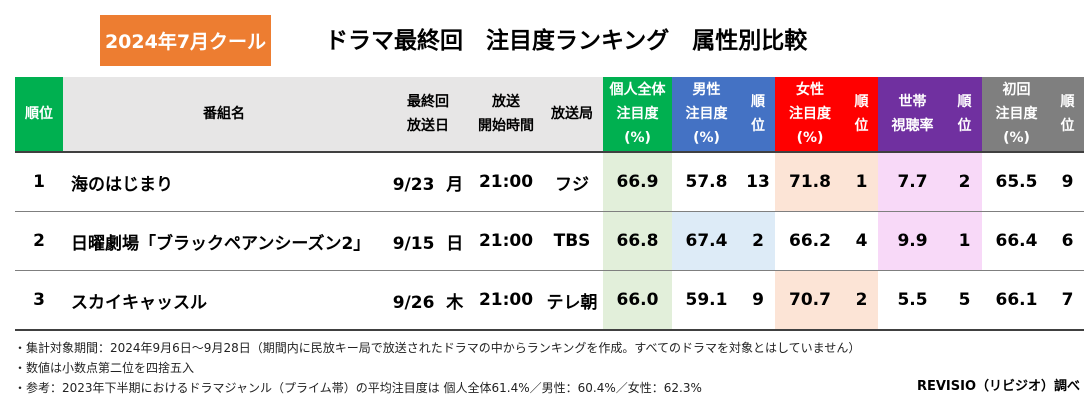  Describe the element at coordinates (758, 115) in the screenshot. I see `header-male-rank: 順 位` at that location.